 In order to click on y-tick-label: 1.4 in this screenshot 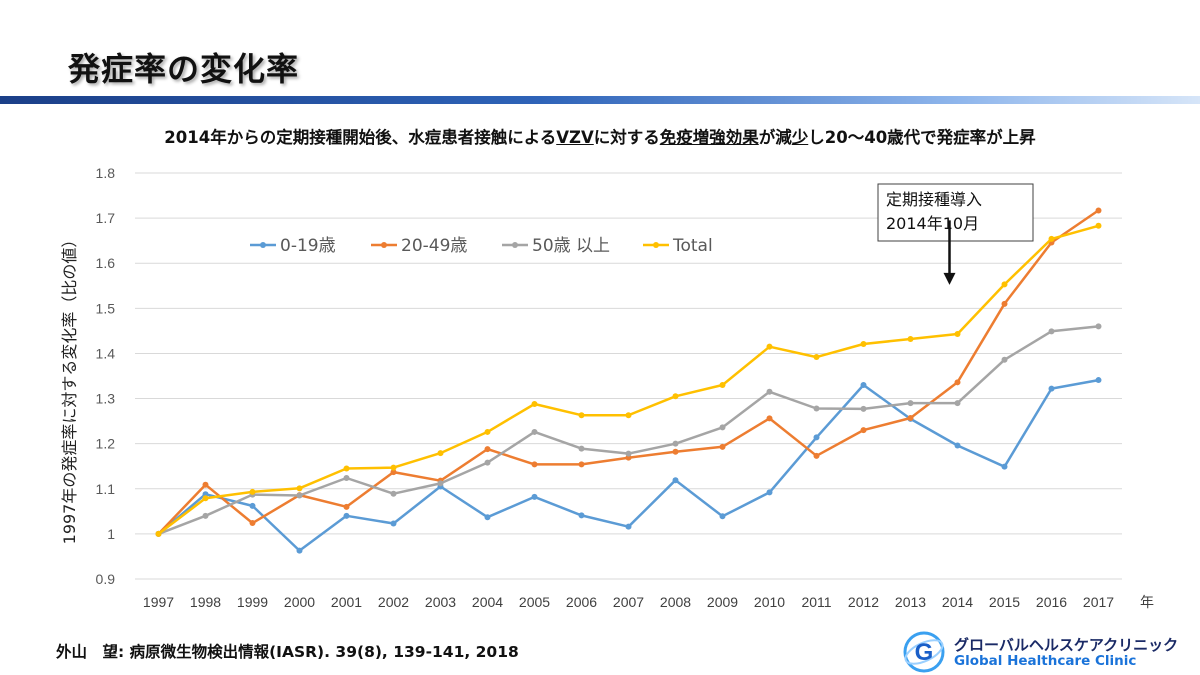, I will do `click(106, 353)`.